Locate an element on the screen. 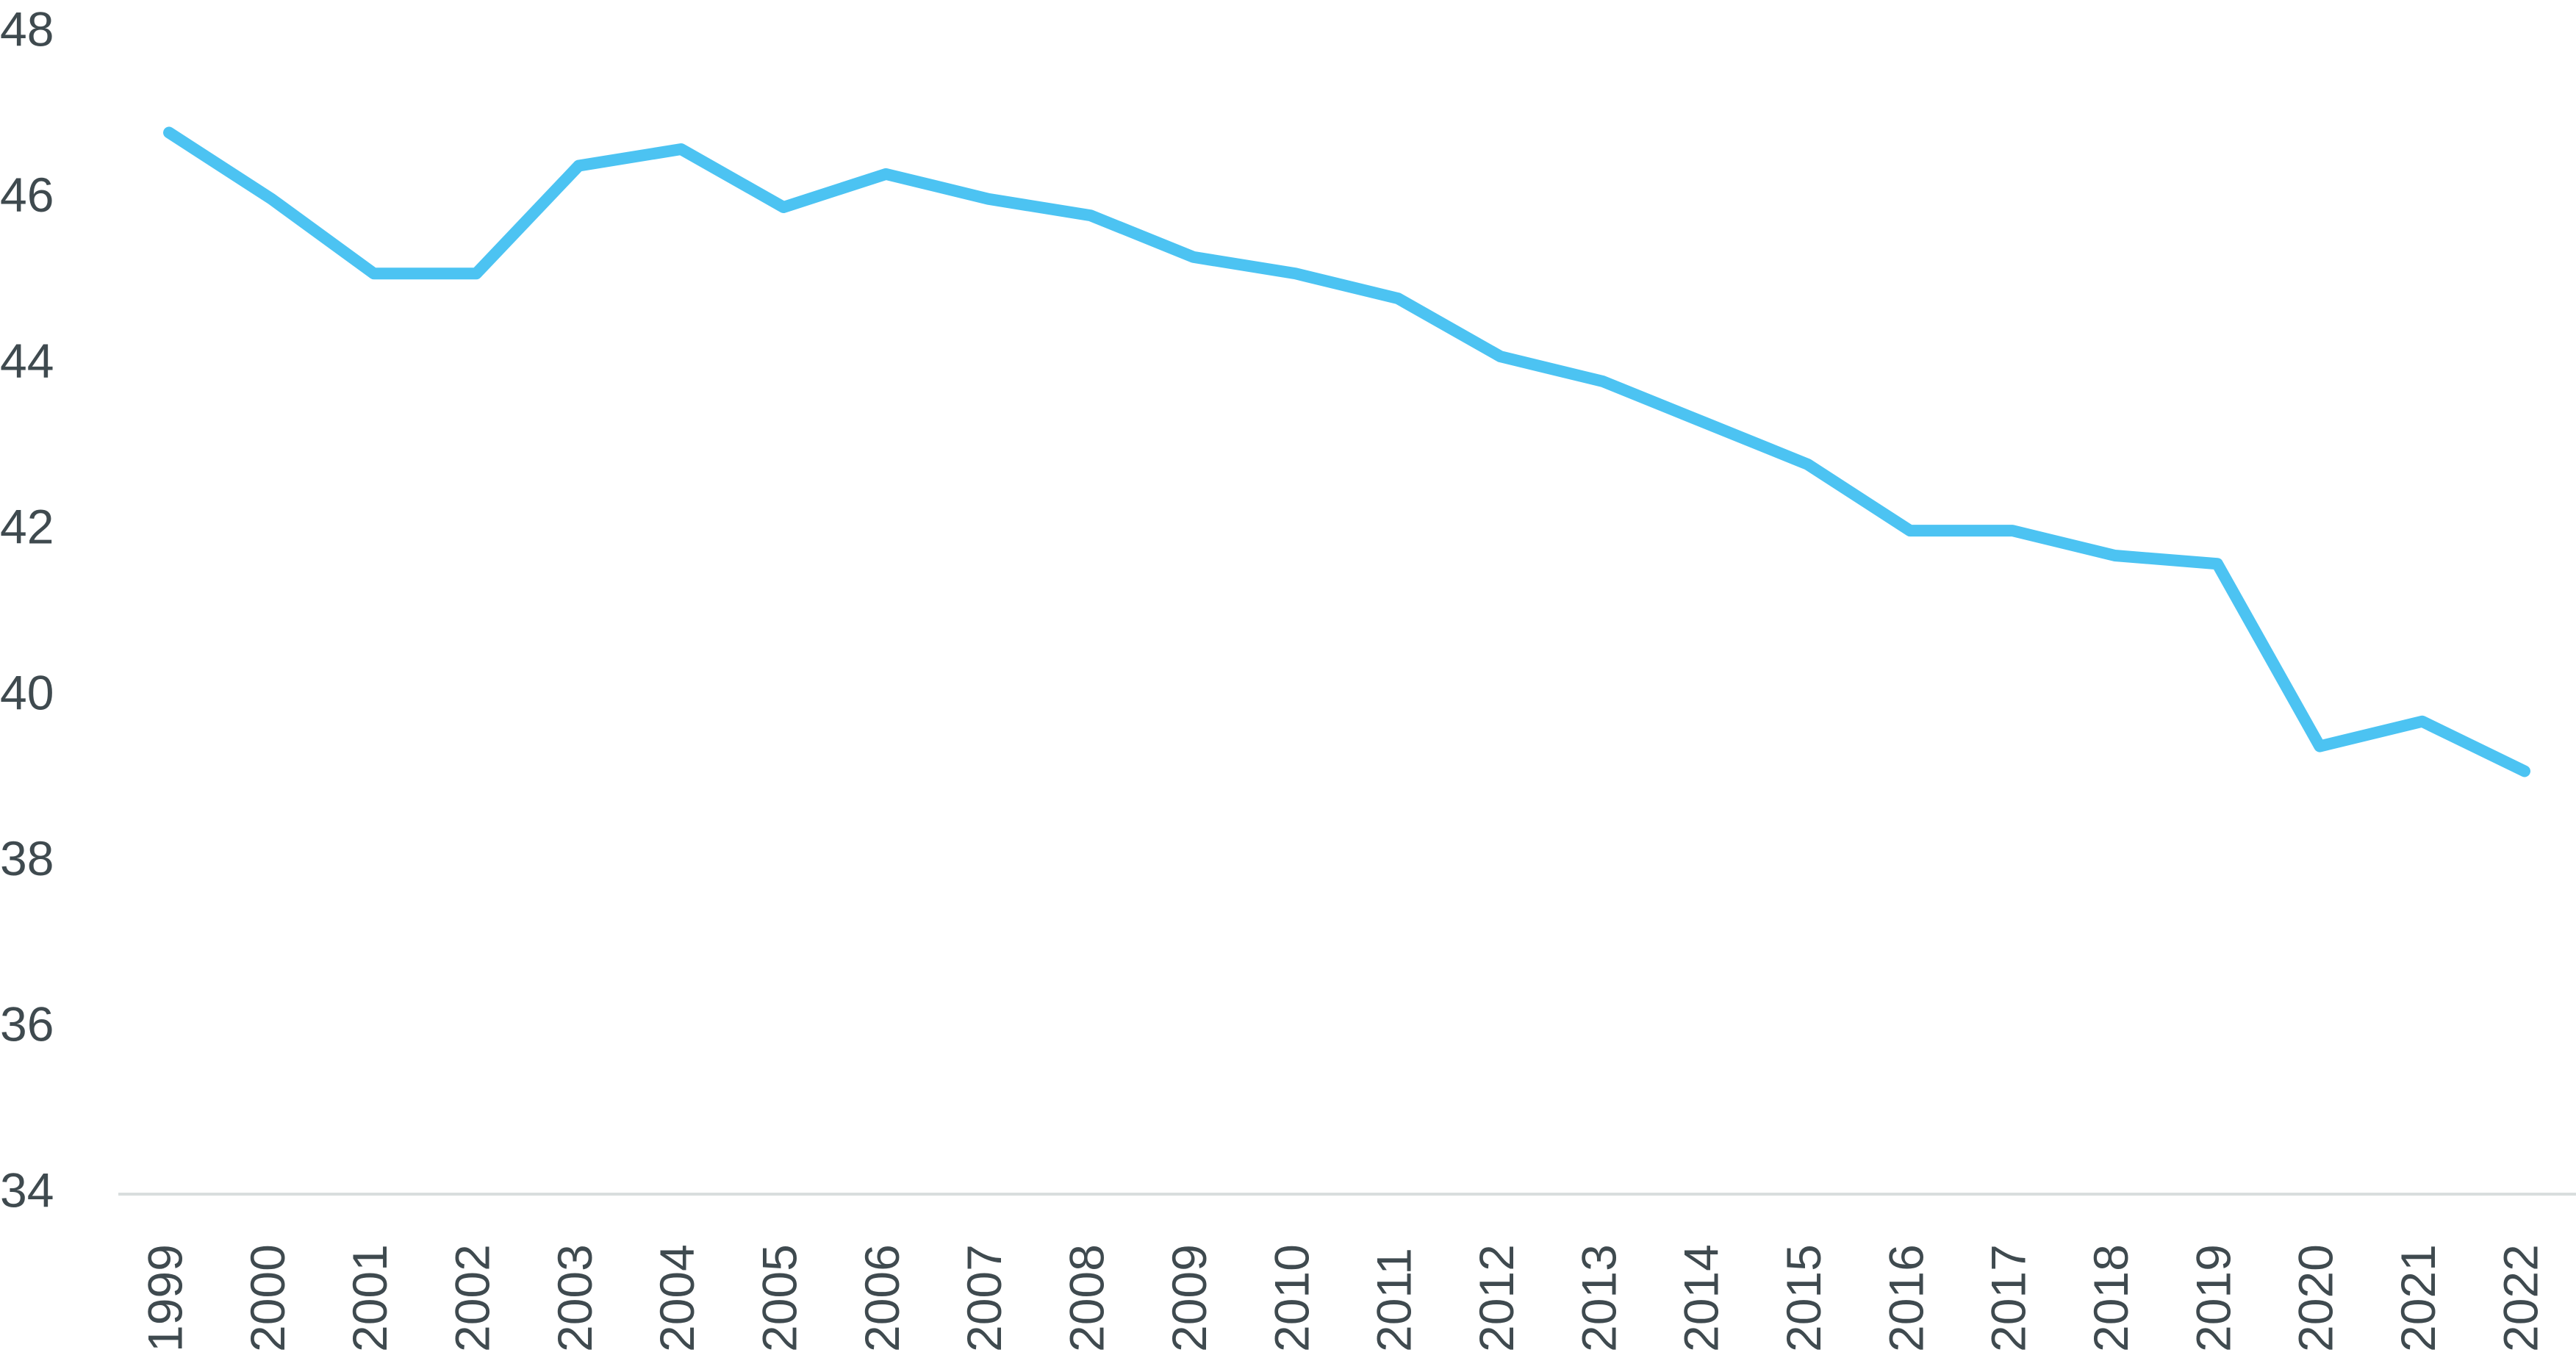 Image resolution: width=2576 pixels, height=1358 pixels. y-tick-label: 44 is located at coordinates (27, 361).